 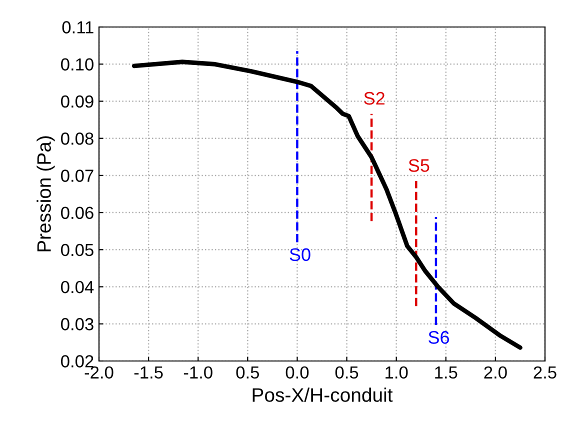 I want to click on x-tick-label: 1.0, so click(x=397, y=372).